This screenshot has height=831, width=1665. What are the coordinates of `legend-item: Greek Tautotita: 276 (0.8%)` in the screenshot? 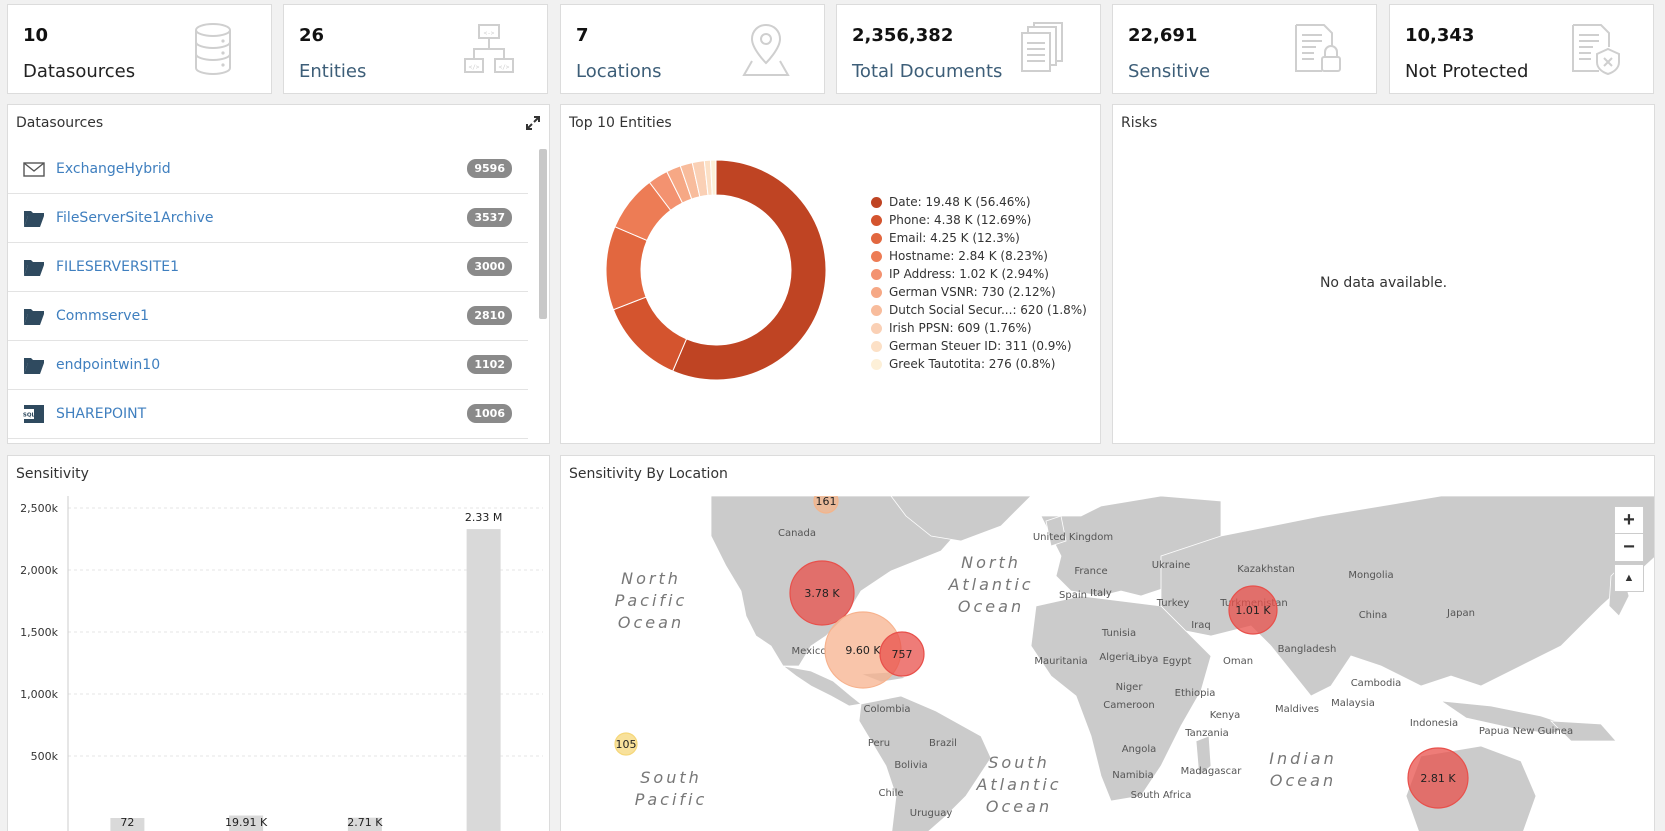 It's located at (979, 364).